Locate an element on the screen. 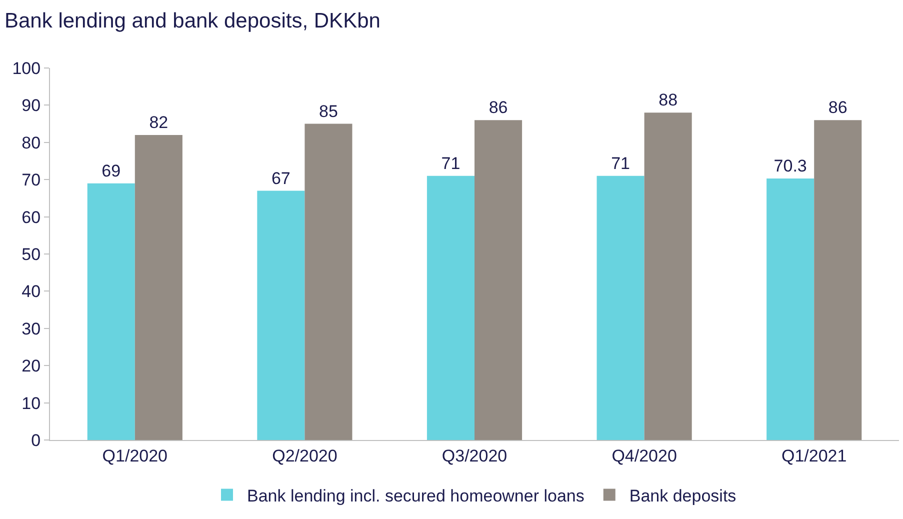 The width and height of the screenshot is (903, 519). chart-title: Bank lending and bank deposits, DKKbn is located at coordinates (192, 21).